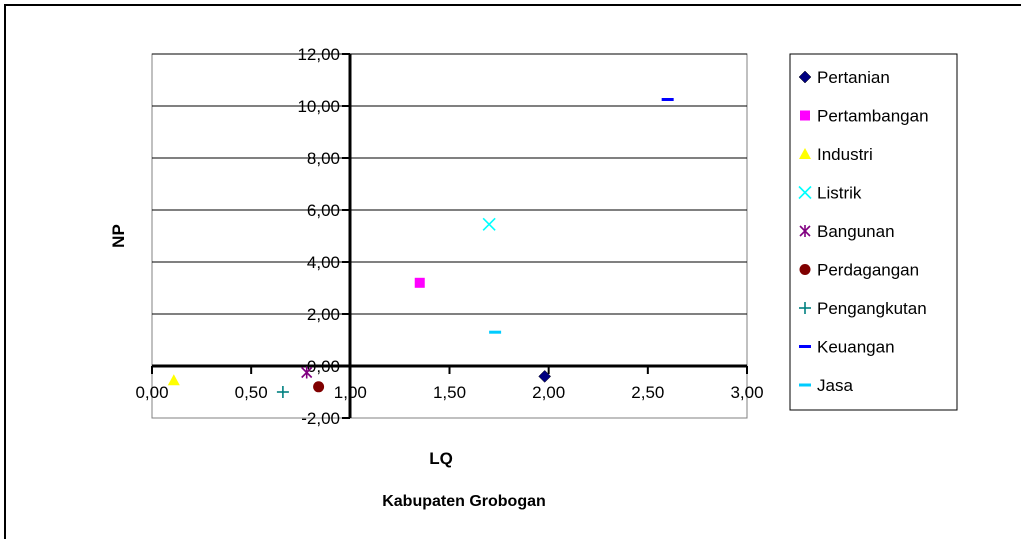 The image size is (1021, 539). Describe the element at coordinates (805, 308) in the screenshot. I see `legend-marker-pengangkutan` at that location.